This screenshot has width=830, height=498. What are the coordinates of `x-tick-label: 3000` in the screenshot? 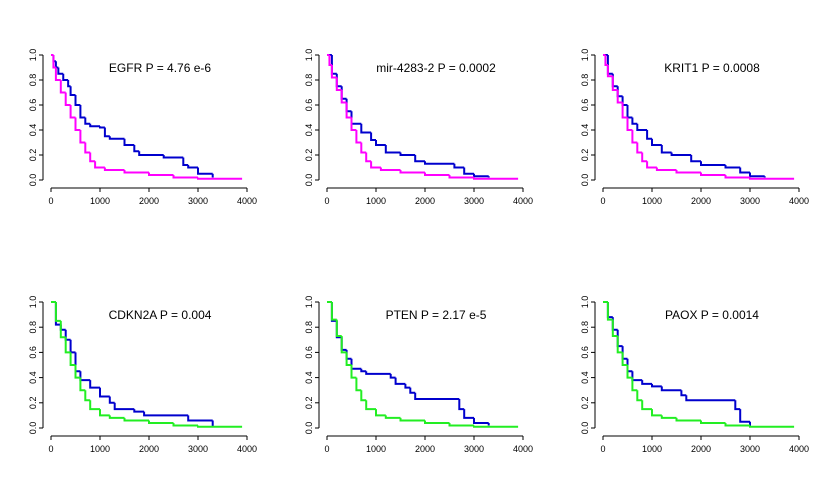 It's located at (474, 201).